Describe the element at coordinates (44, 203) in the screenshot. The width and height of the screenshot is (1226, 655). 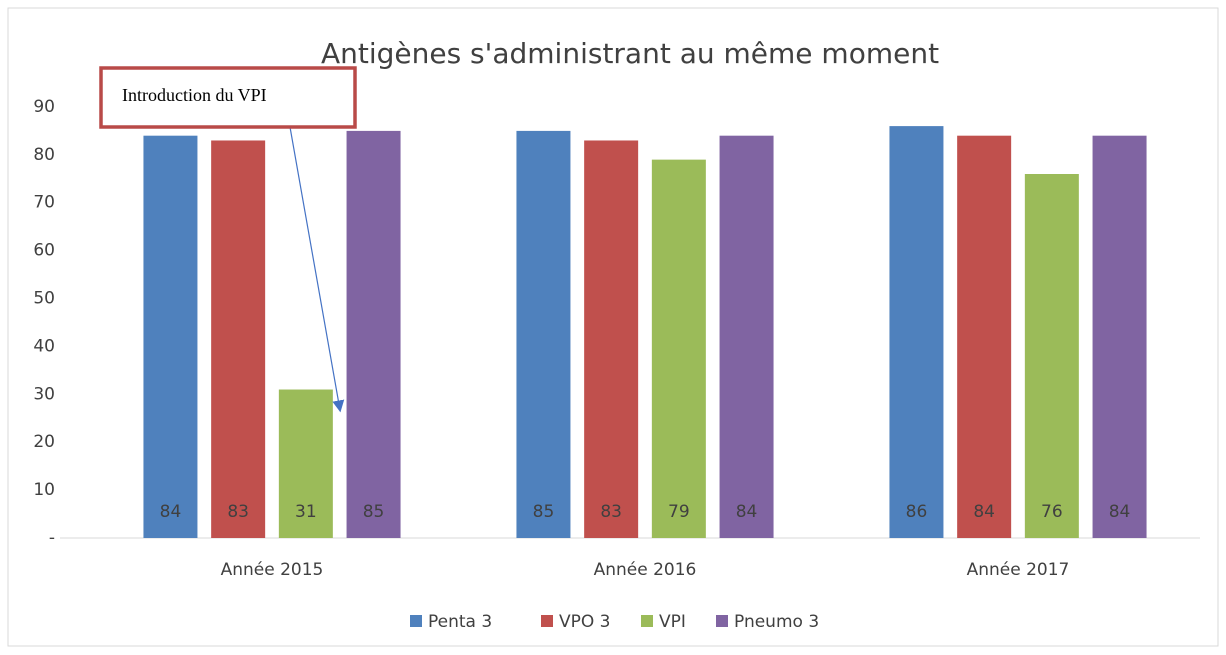
I see `y-tick-label: 70` at that location.